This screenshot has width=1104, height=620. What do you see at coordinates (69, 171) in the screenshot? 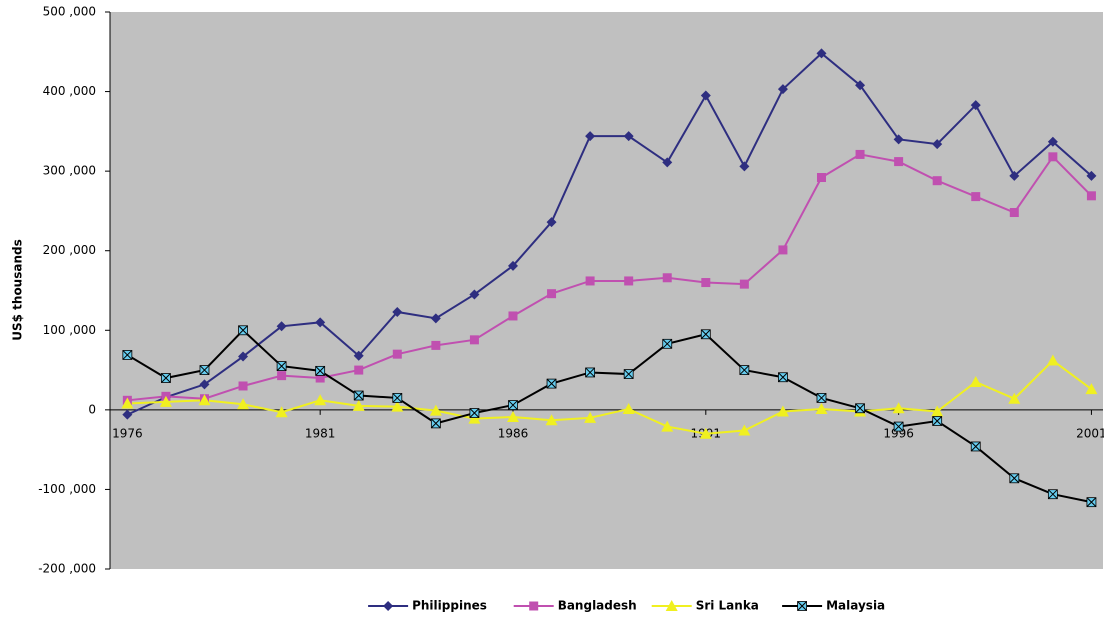
I see `y-tick-label: 300 ,000` at bounding box center [69, 171].